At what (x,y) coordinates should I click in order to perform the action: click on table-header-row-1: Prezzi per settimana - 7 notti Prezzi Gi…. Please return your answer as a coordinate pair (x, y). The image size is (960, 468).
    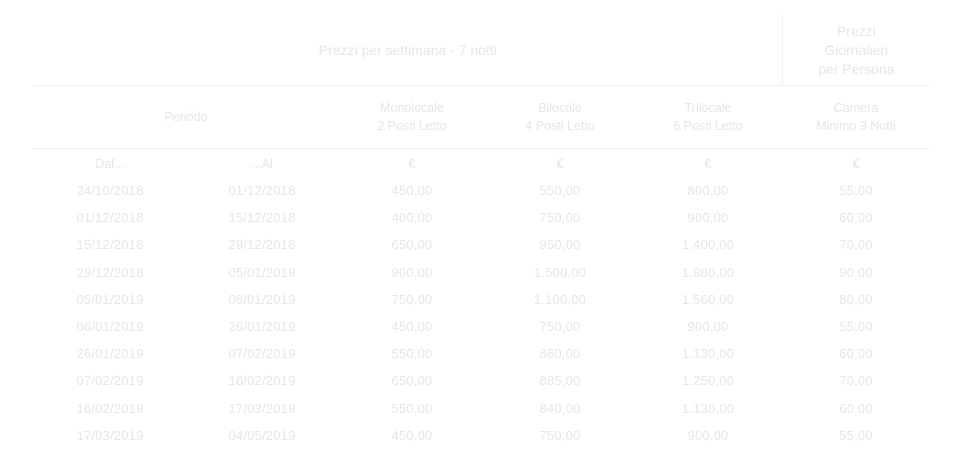
    Looking at the image, I should click on (482, 50).